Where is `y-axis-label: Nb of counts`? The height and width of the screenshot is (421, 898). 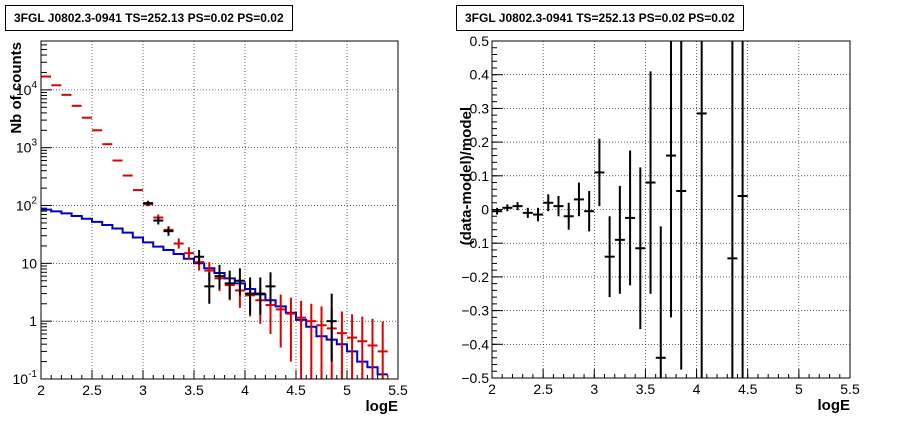 y-axis-label: Nb of counts is located at coordinates (16, 88).